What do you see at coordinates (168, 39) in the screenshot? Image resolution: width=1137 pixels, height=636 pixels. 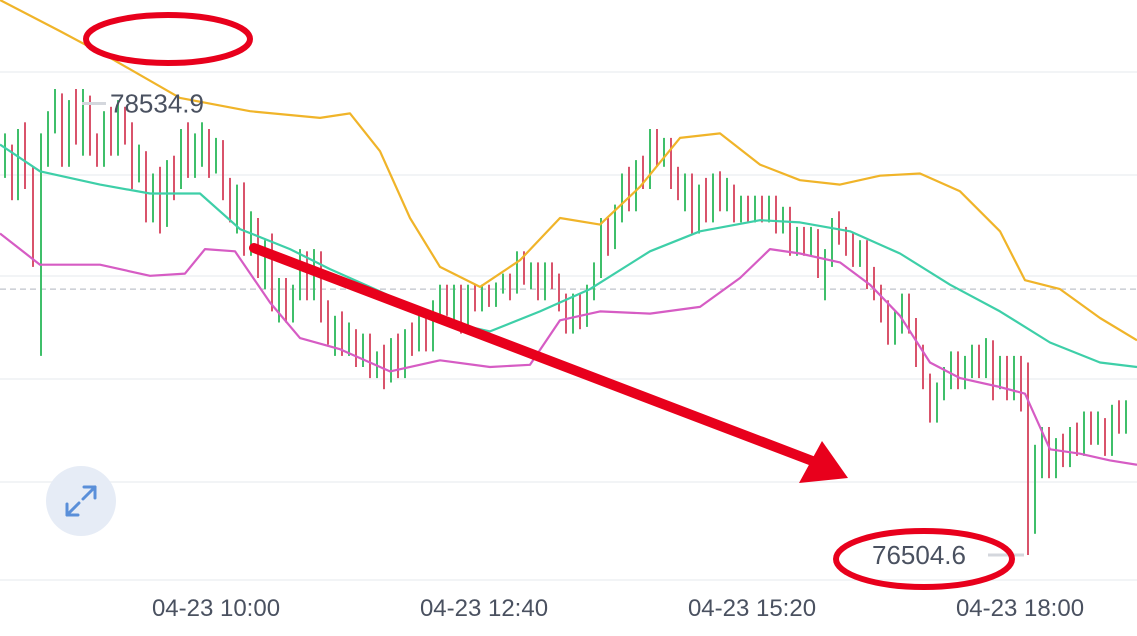 I see `high-annotation-circle` at bounding box center [168, 39].